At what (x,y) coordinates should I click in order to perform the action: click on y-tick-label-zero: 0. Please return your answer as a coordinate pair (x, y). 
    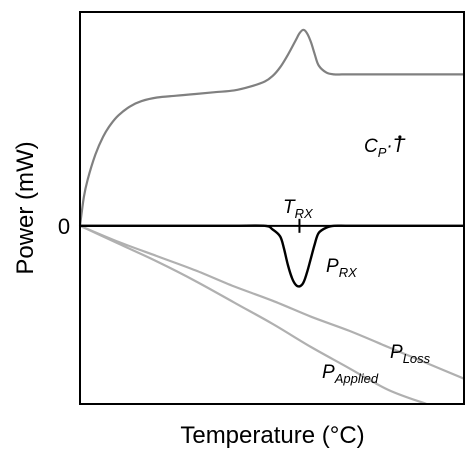
    Looking at the image, I should click on (64, 226).